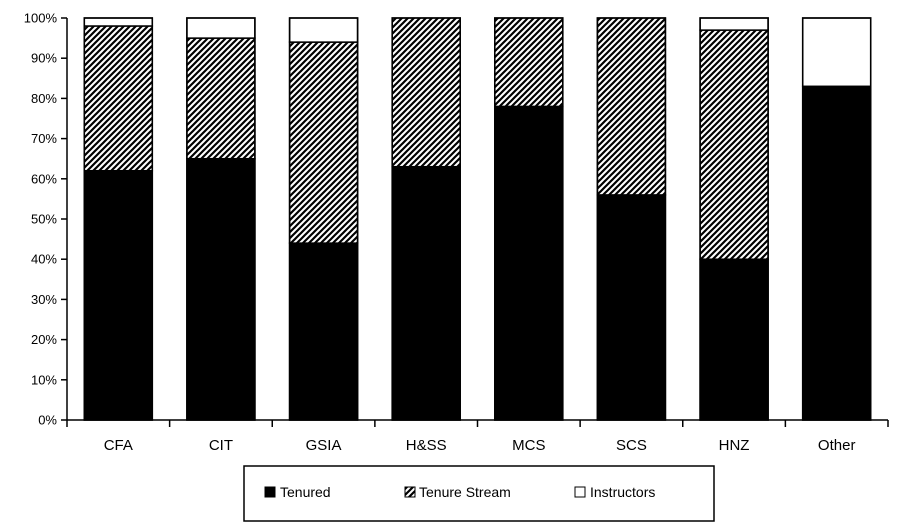 The width and height of the screenshot is (899, 525). I want to click on legend-frame, so click(479, 493).